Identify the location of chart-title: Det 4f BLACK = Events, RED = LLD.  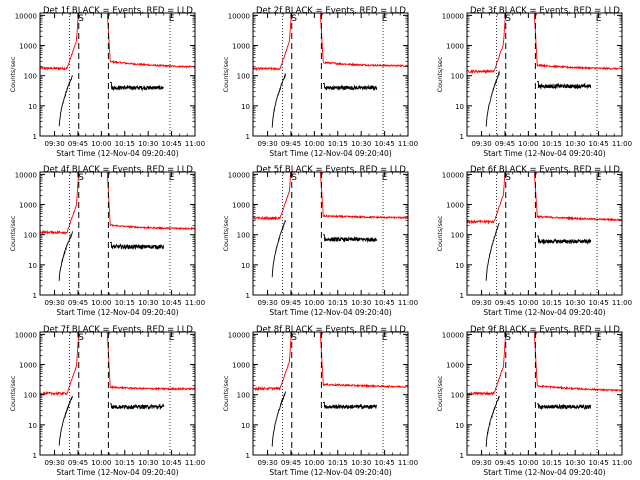
(118, 170).